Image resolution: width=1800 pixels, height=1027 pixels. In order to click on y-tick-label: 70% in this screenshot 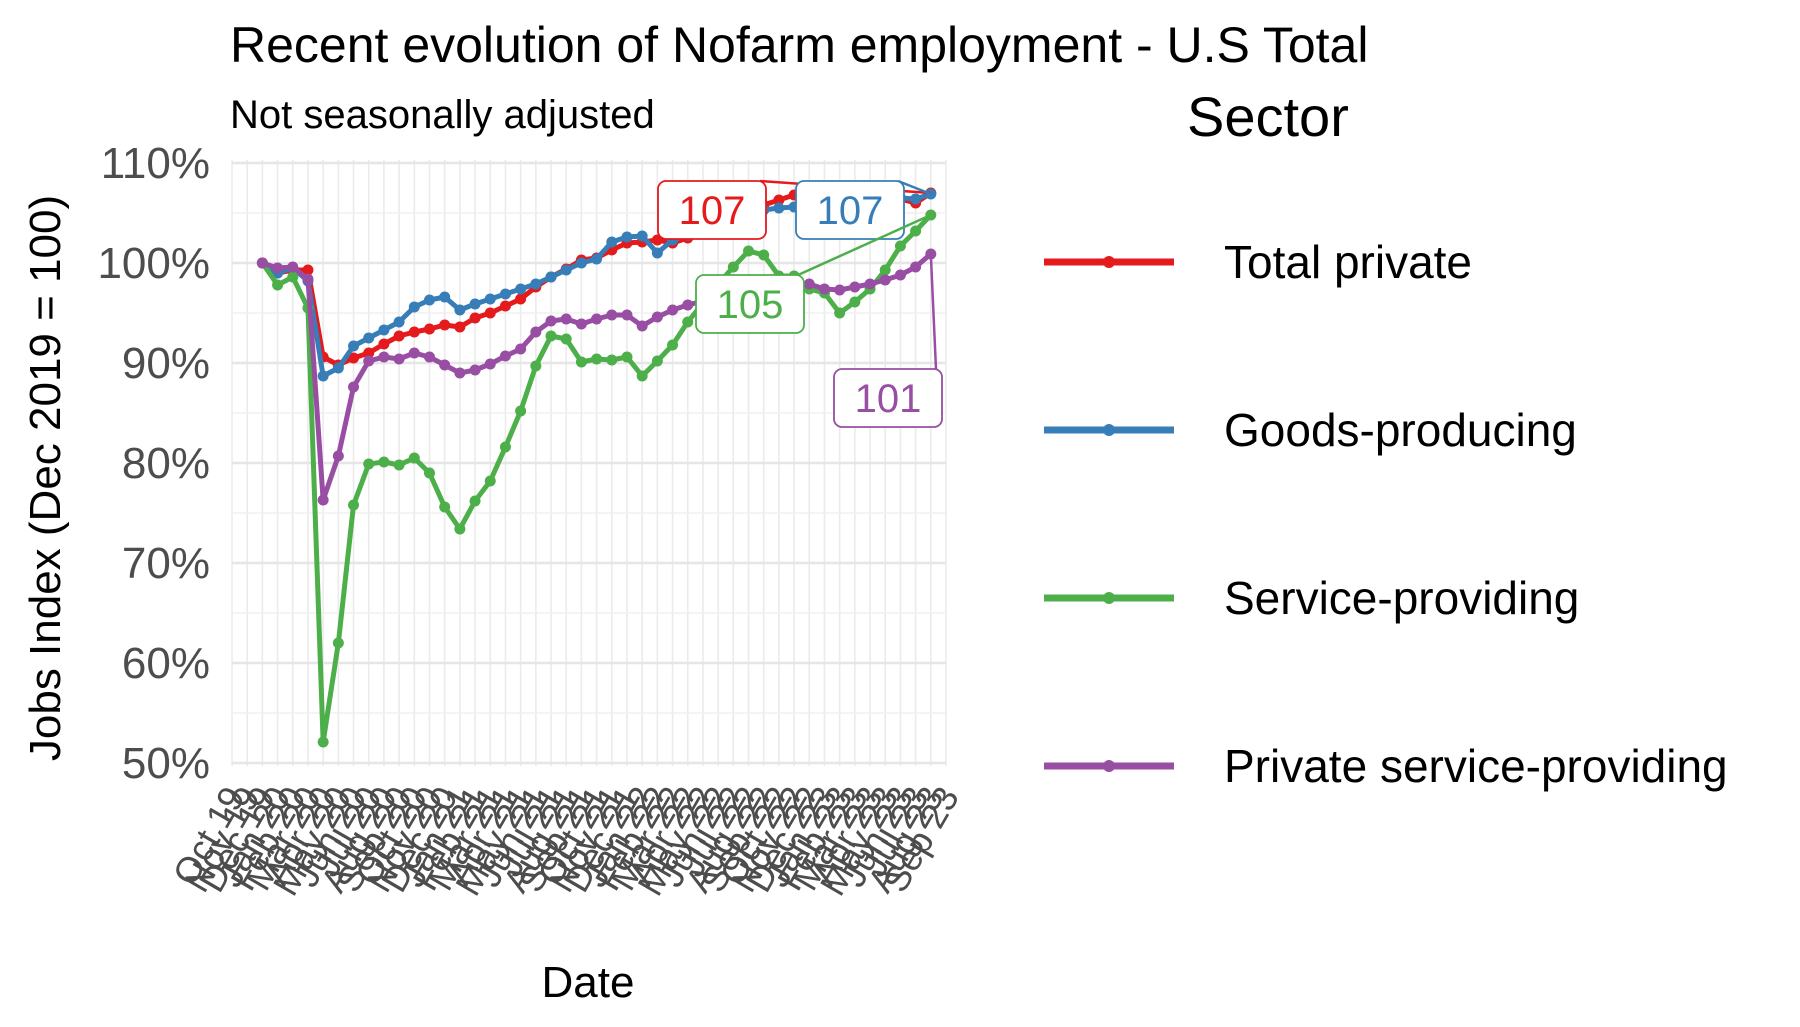, I will do `click(166, 563)`.